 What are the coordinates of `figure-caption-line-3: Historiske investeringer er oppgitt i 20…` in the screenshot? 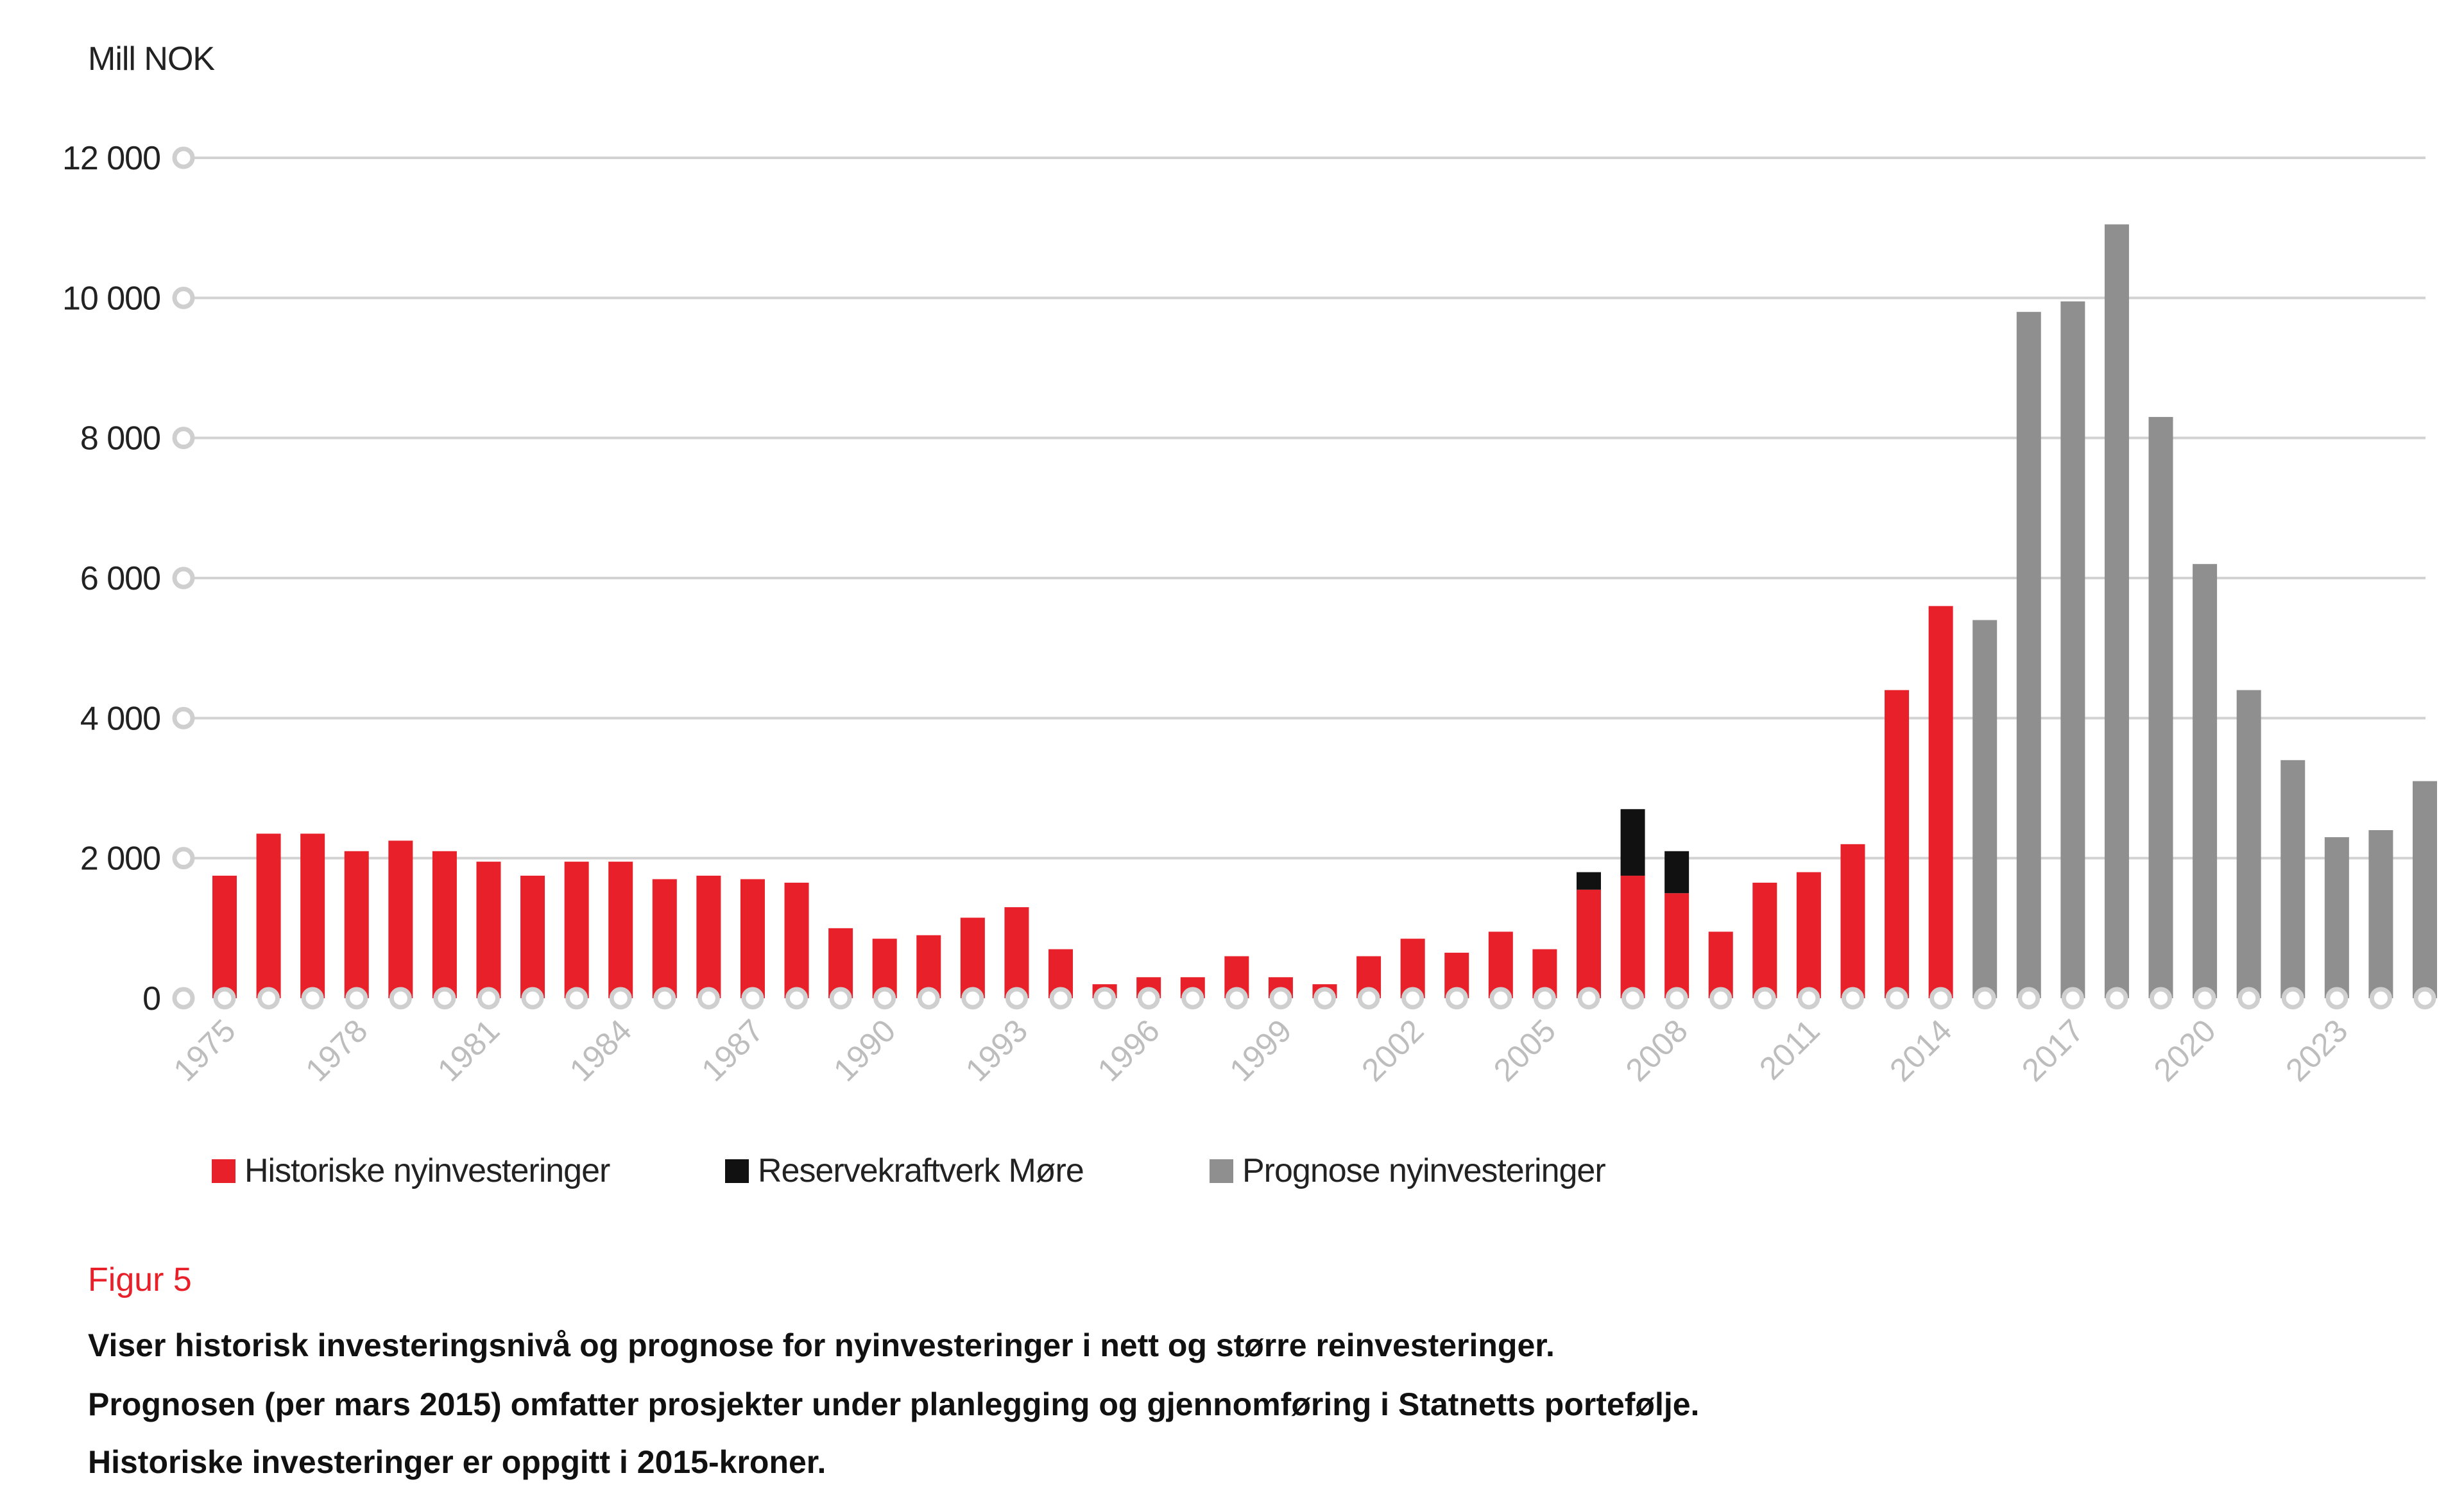 It's located at (457, 1462).